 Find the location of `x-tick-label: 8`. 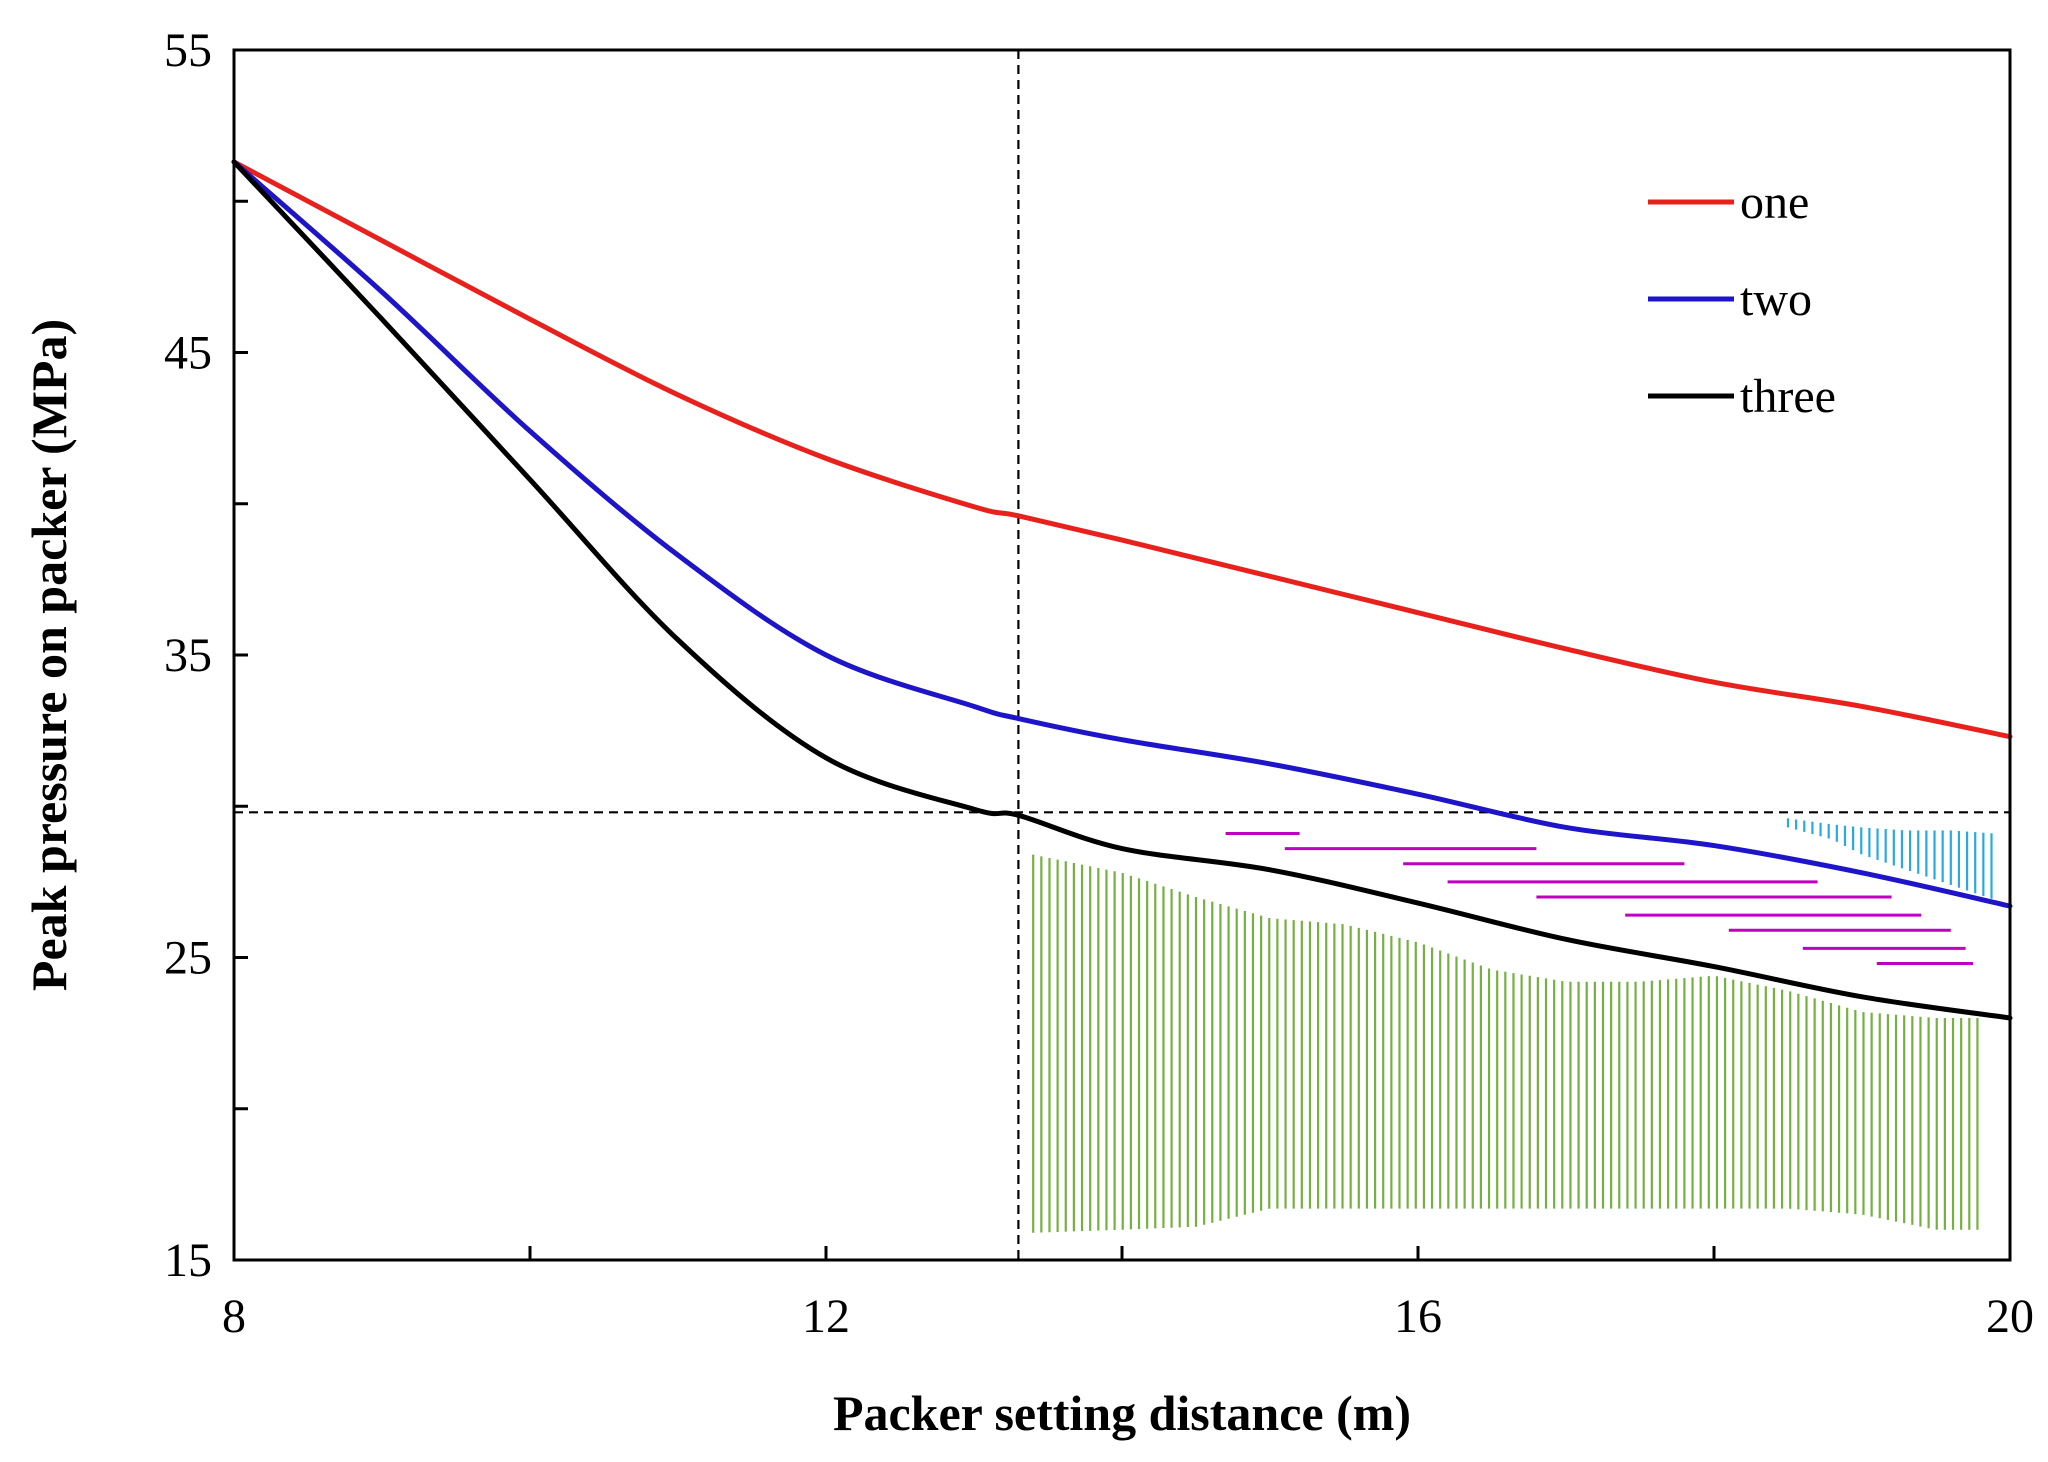

x-tick-label: 8 is located at coordinates (234, 1316).